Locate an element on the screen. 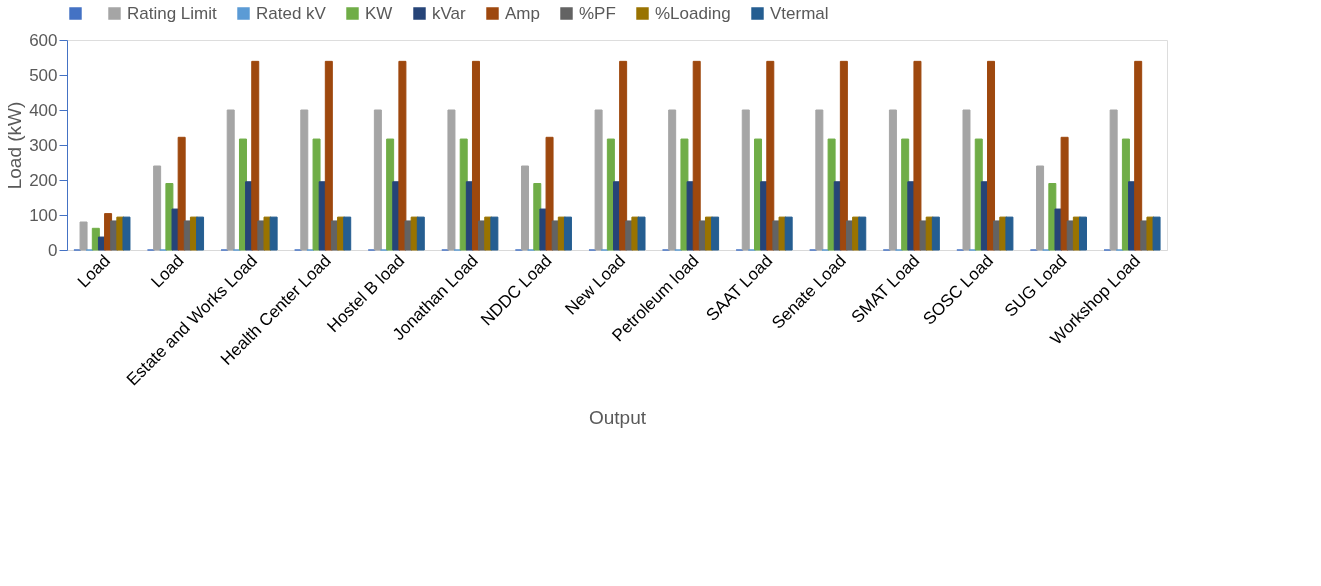 This screenshot has width=1321, height=586. y-tick-label: 500 is located at coordinates (43, 75).